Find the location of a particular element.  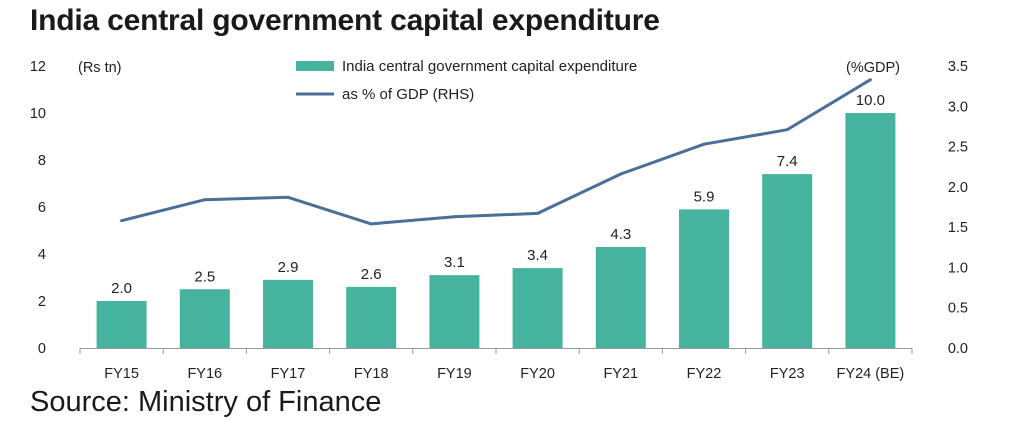

left-axis: 0 2 4 6 8 10 12 (Rs tn) is located at coordinates (76, 208).